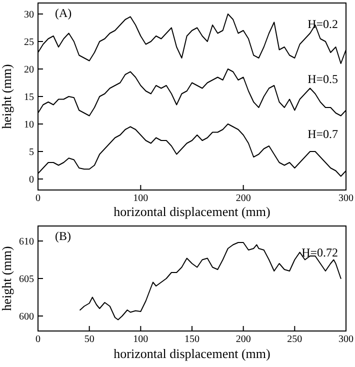 This screenshot has width=355, height=367. What do you see at coordinates (29, 15) in the screenshot?
I see `y-tick-label: 30` at bounding box center [29, 15].